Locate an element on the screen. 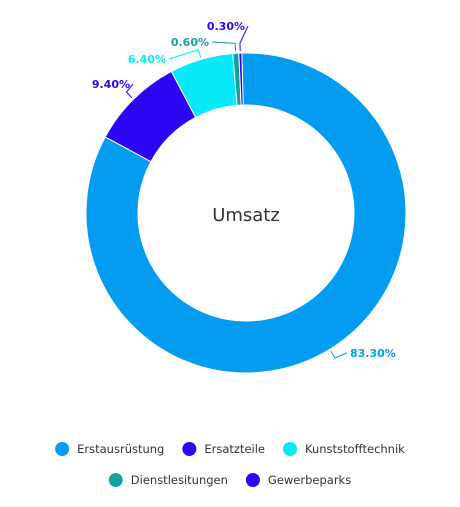 The width and height of the screenshot is (460, 507). legend-item-erstausrustung: Erstausrüstung is located at coordinates (109, 449).